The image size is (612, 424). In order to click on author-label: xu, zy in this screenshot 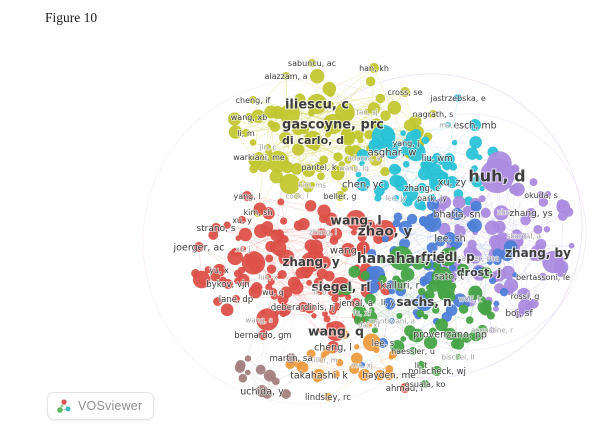, I will do `click(452, 182)`.